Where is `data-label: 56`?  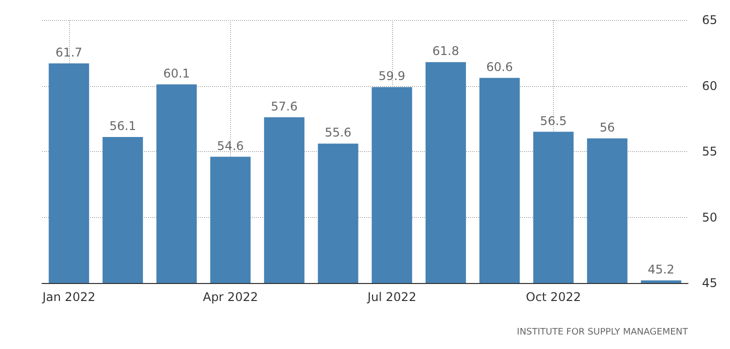
data-label: 56 is located at coordinates (607, 127).